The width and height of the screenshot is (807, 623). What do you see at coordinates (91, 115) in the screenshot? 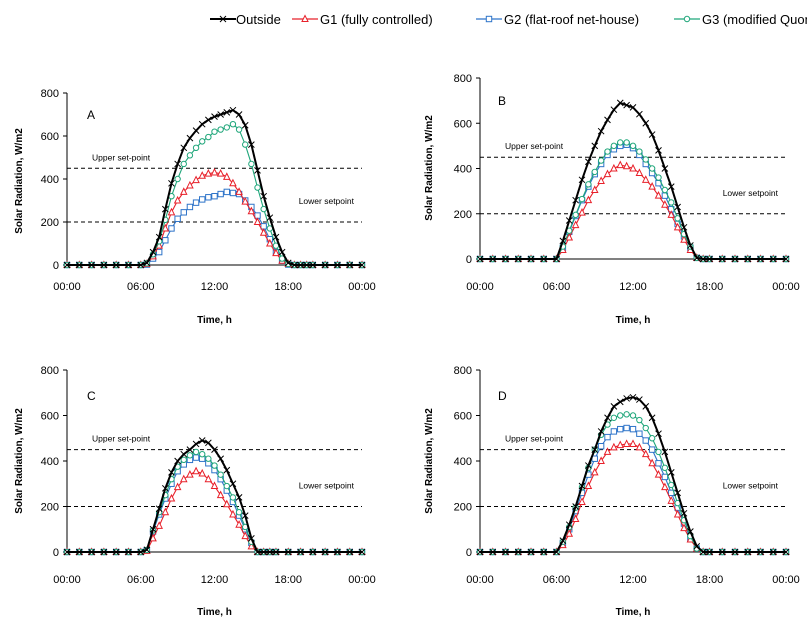
I see `panel-letter: A` at bounding box center [91, 115].